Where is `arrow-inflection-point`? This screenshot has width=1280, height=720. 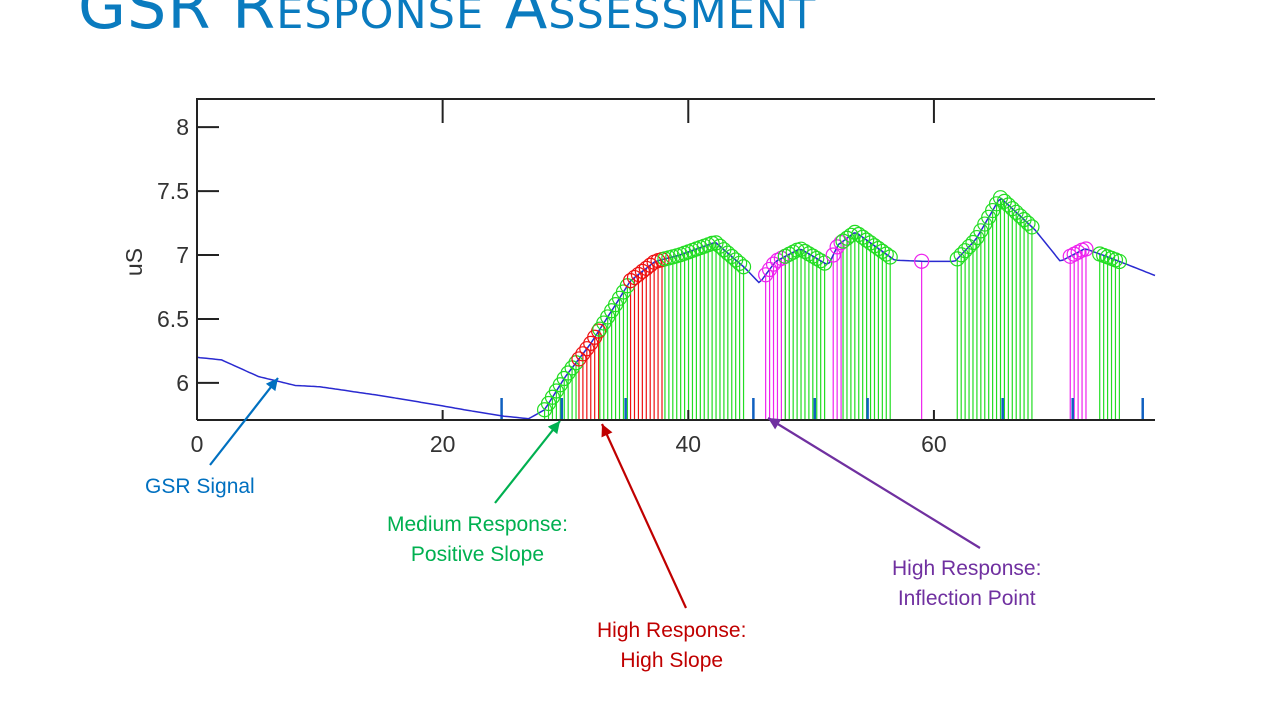
arrow-inflection-point is located at coordinates (874, 483).